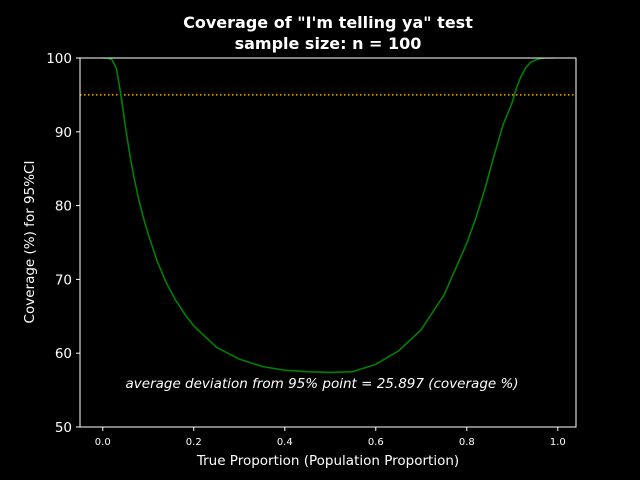 The height and width of the screenshot is (480, 640). What do you see at coordinates (376, 442) in the screenshot?
I see `x-tick-label: 0.6` at bounding box center [376, 442].